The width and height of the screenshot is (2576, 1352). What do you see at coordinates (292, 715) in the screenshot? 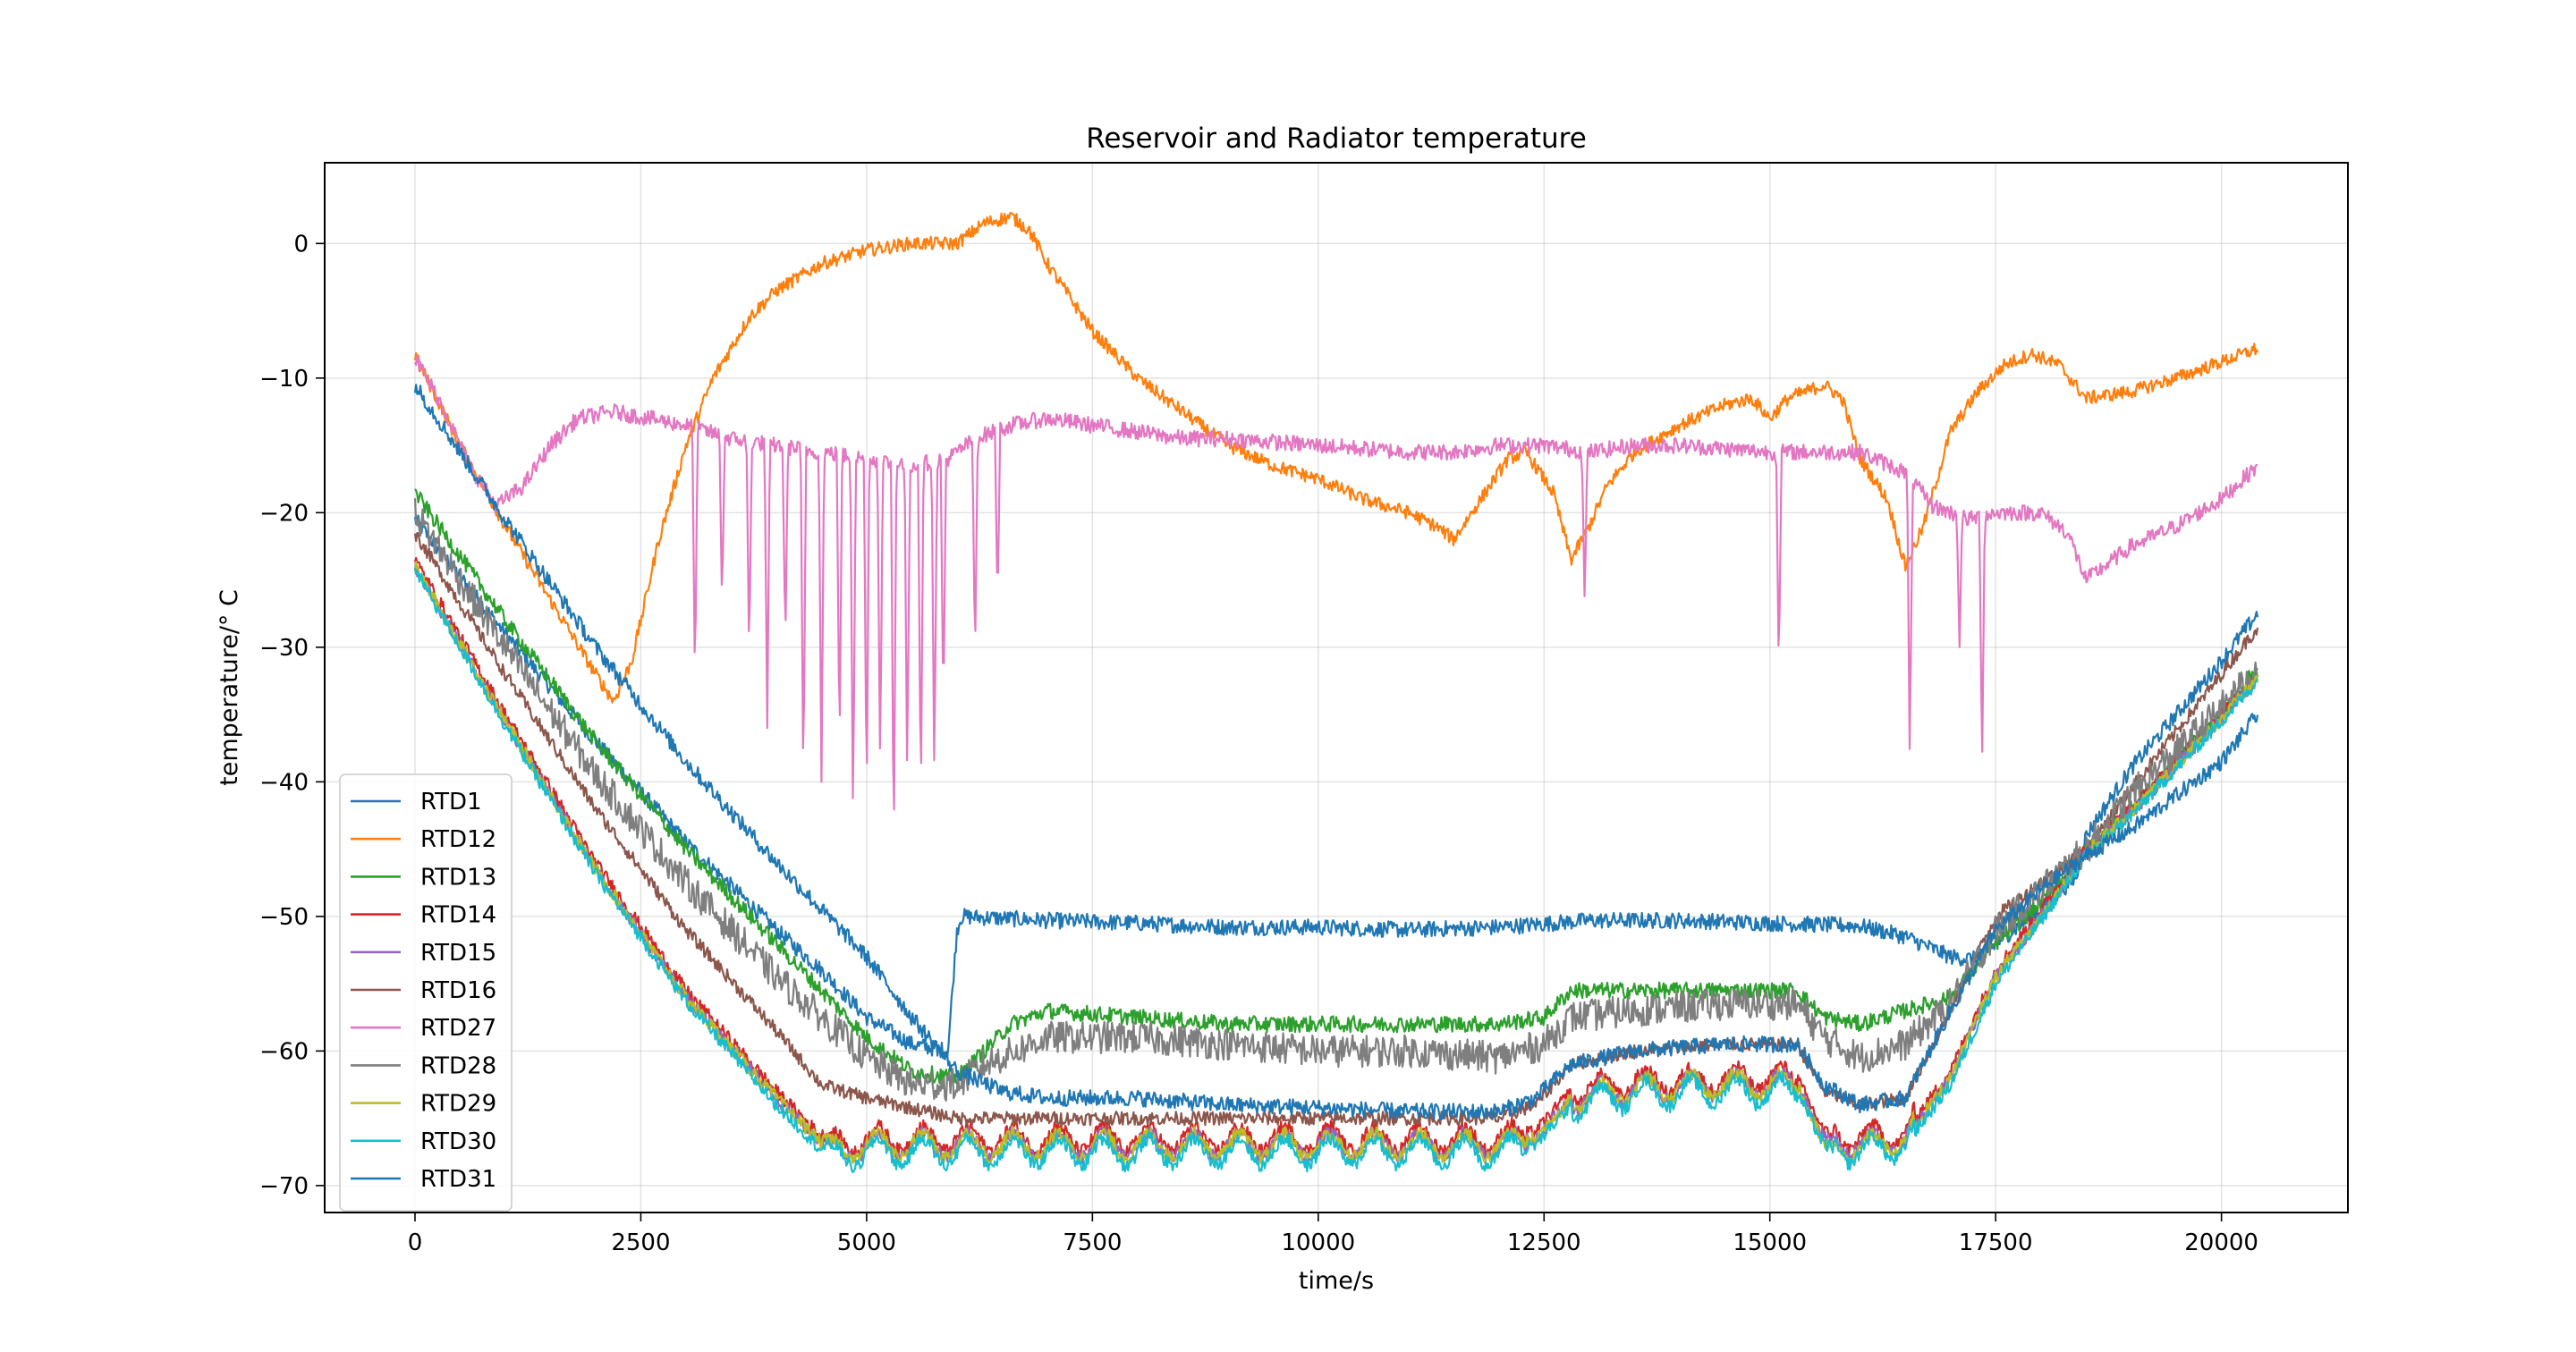
I see `y-axis: 0 −10 −20 −30 −40 −50 −60 −70` at bounding box center [292, 715].